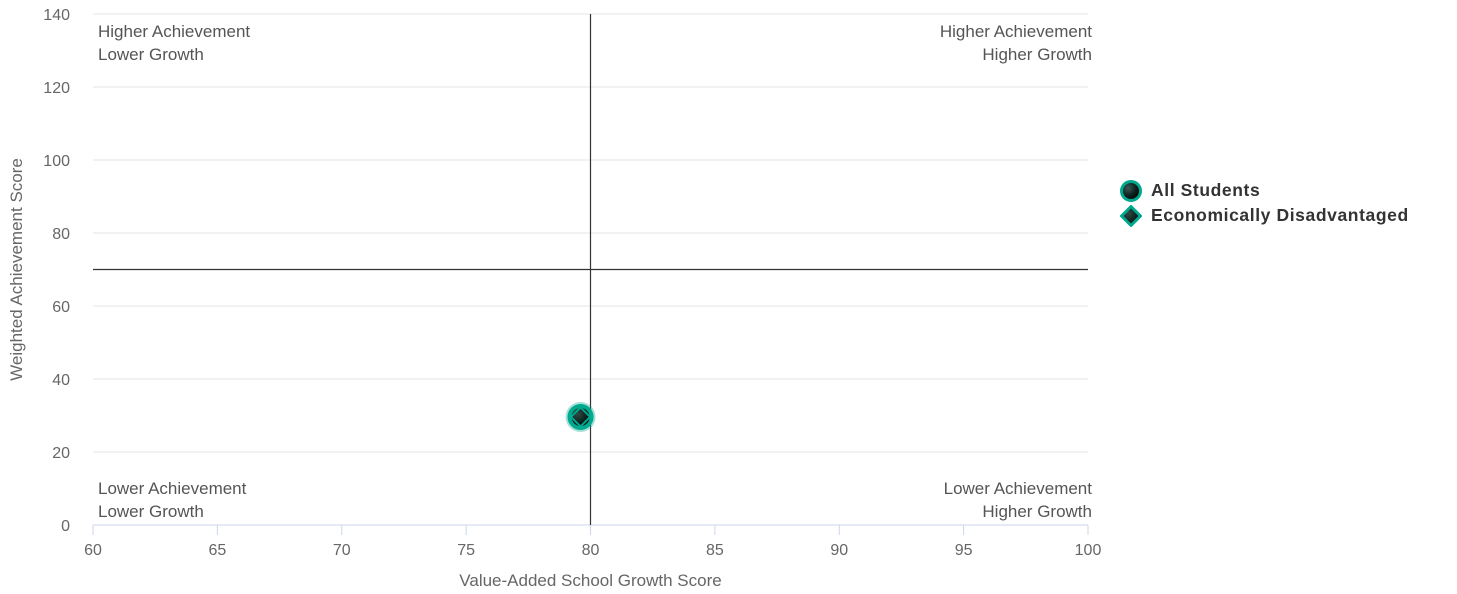 The width and height of the screenshot is (1457, 594). What do you see at coordinates (61, 307) in the screenshot?
I see `y-tick-label: 60` at bounding box center [61, 307].